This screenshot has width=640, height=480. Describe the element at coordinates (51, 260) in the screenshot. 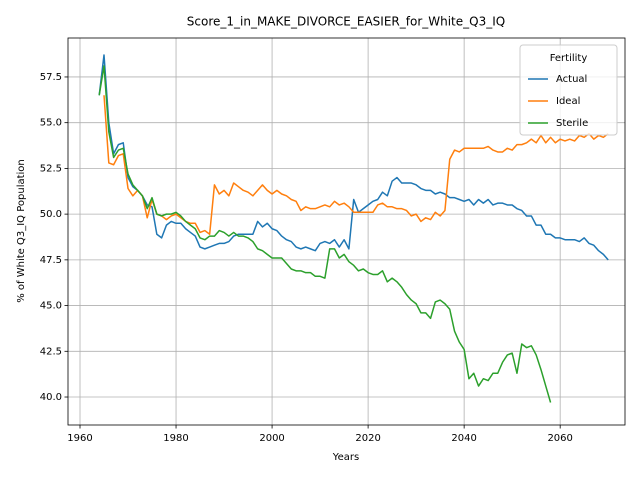

I see `y-tick-label: 47.5` at that location.